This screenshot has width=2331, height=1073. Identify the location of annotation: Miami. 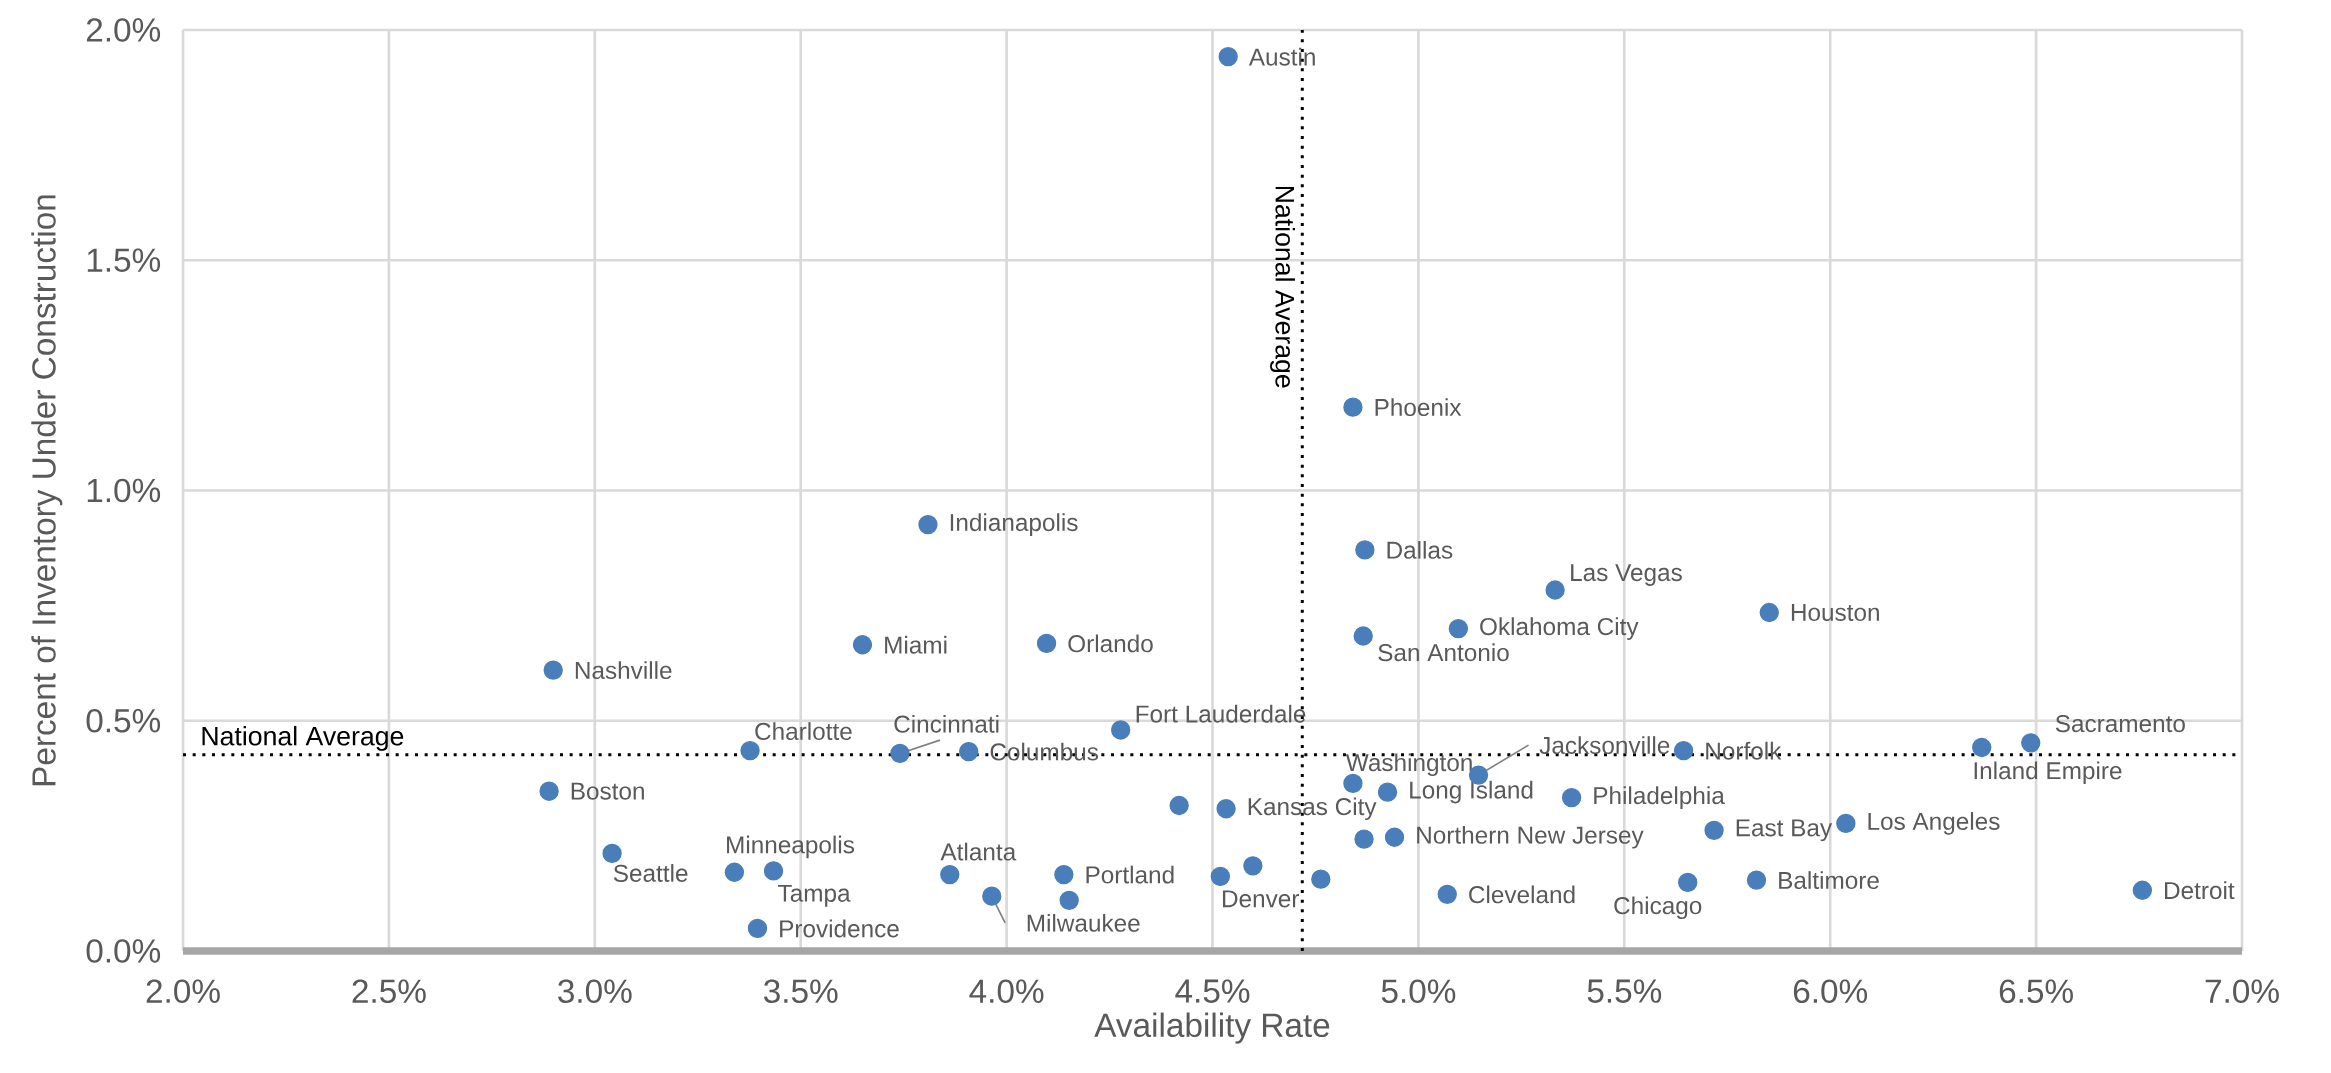
(916, 644).